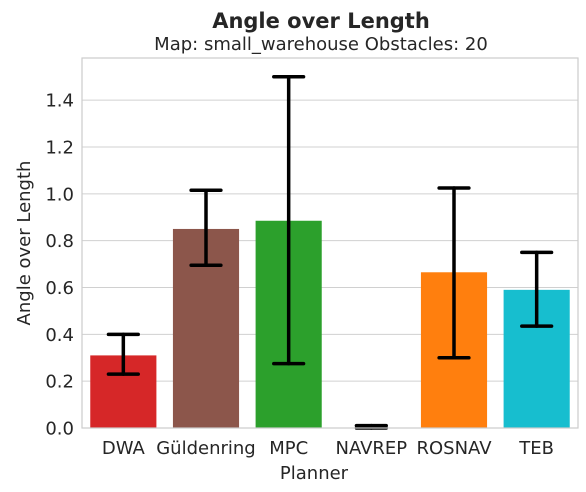 This screenshot has height=492, width=586. Describe the element at coordinates (371, 448) in the screenshot. I see `x-tick-label: NAVREP` at that location.